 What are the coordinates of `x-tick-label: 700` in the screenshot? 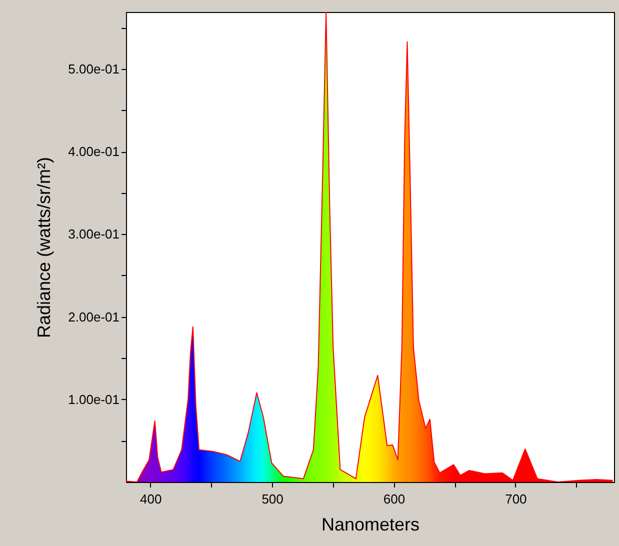 It's located at (516, 499).